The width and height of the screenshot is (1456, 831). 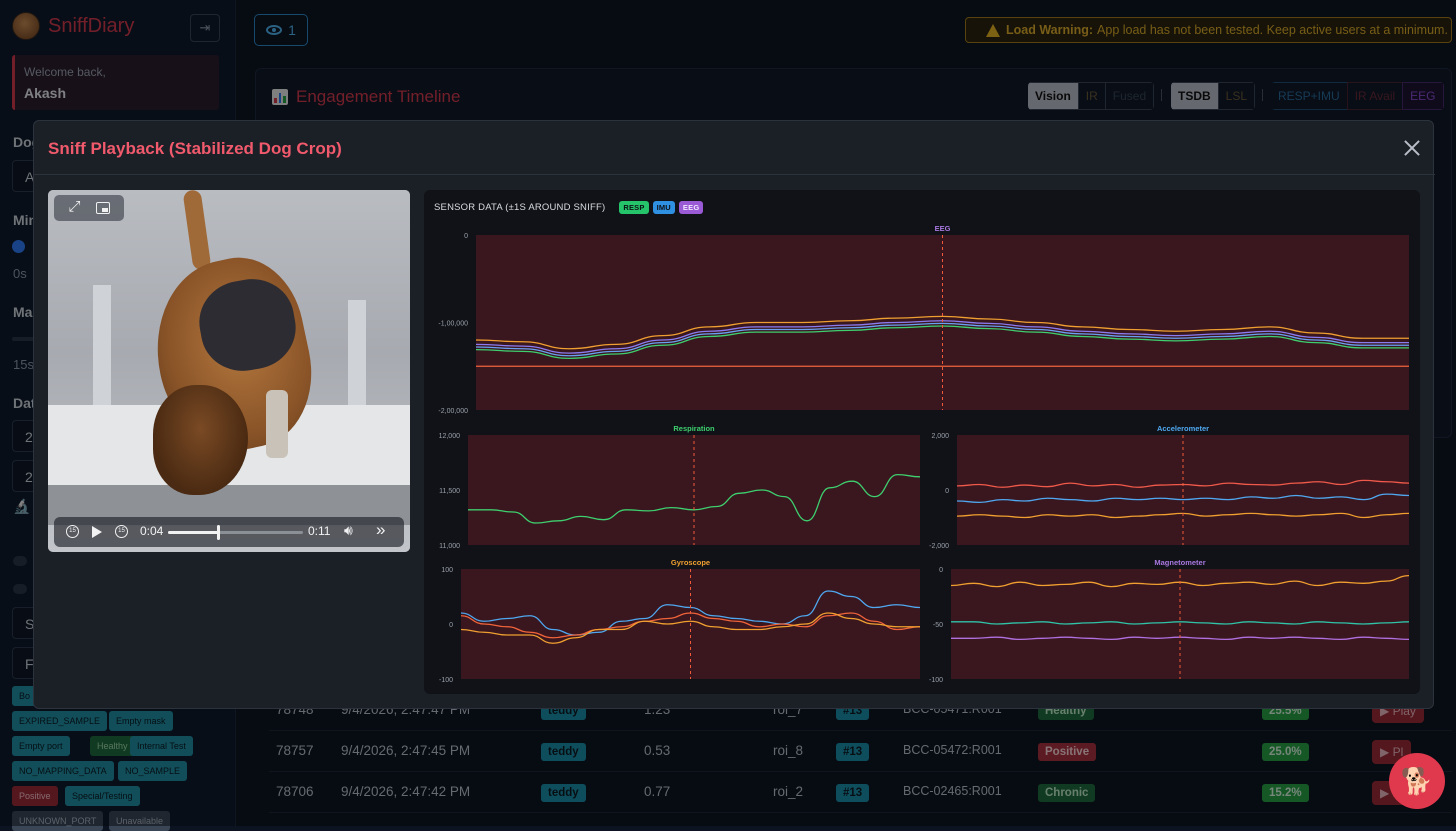 I want to click on video-controls: 15 15 0:04 0:11 🔊︎ », so click(x=229, y=532).